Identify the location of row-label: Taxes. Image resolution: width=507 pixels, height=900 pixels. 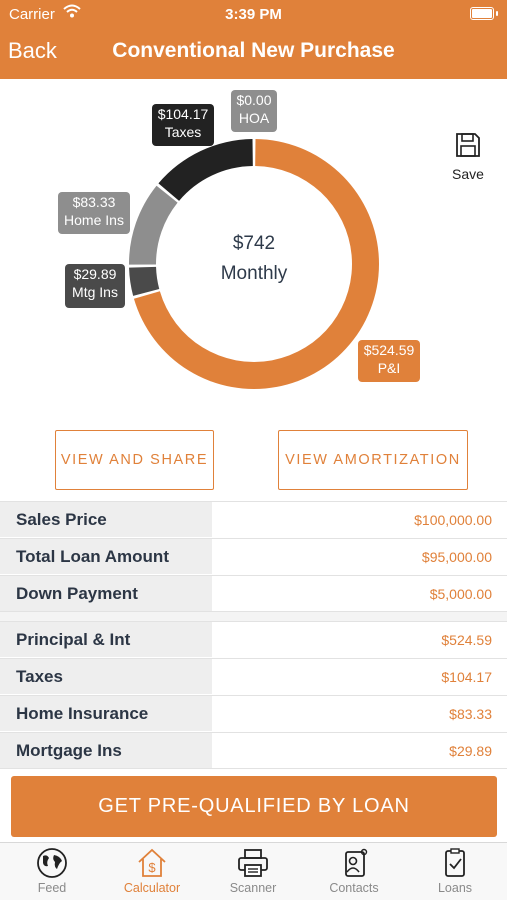
(39, 676).